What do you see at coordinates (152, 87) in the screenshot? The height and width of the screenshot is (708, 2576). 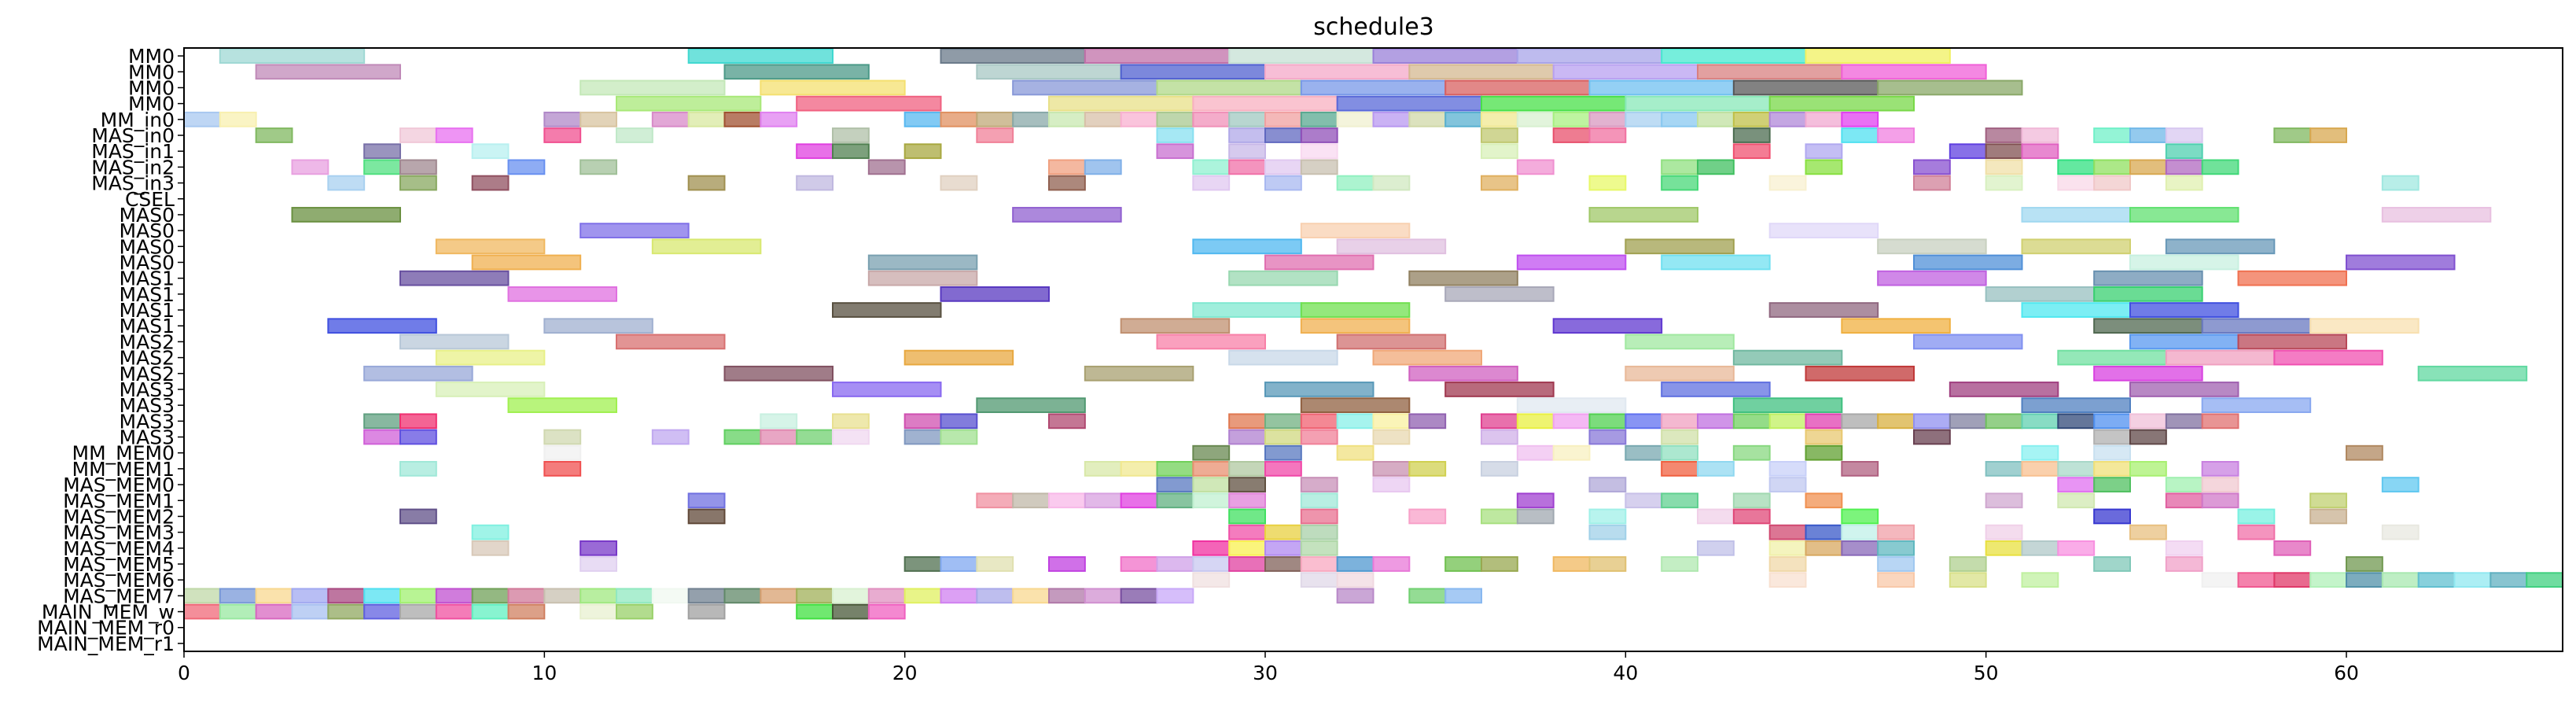 I see `y-tick-label: MM0` at bounding box center [152, 87].